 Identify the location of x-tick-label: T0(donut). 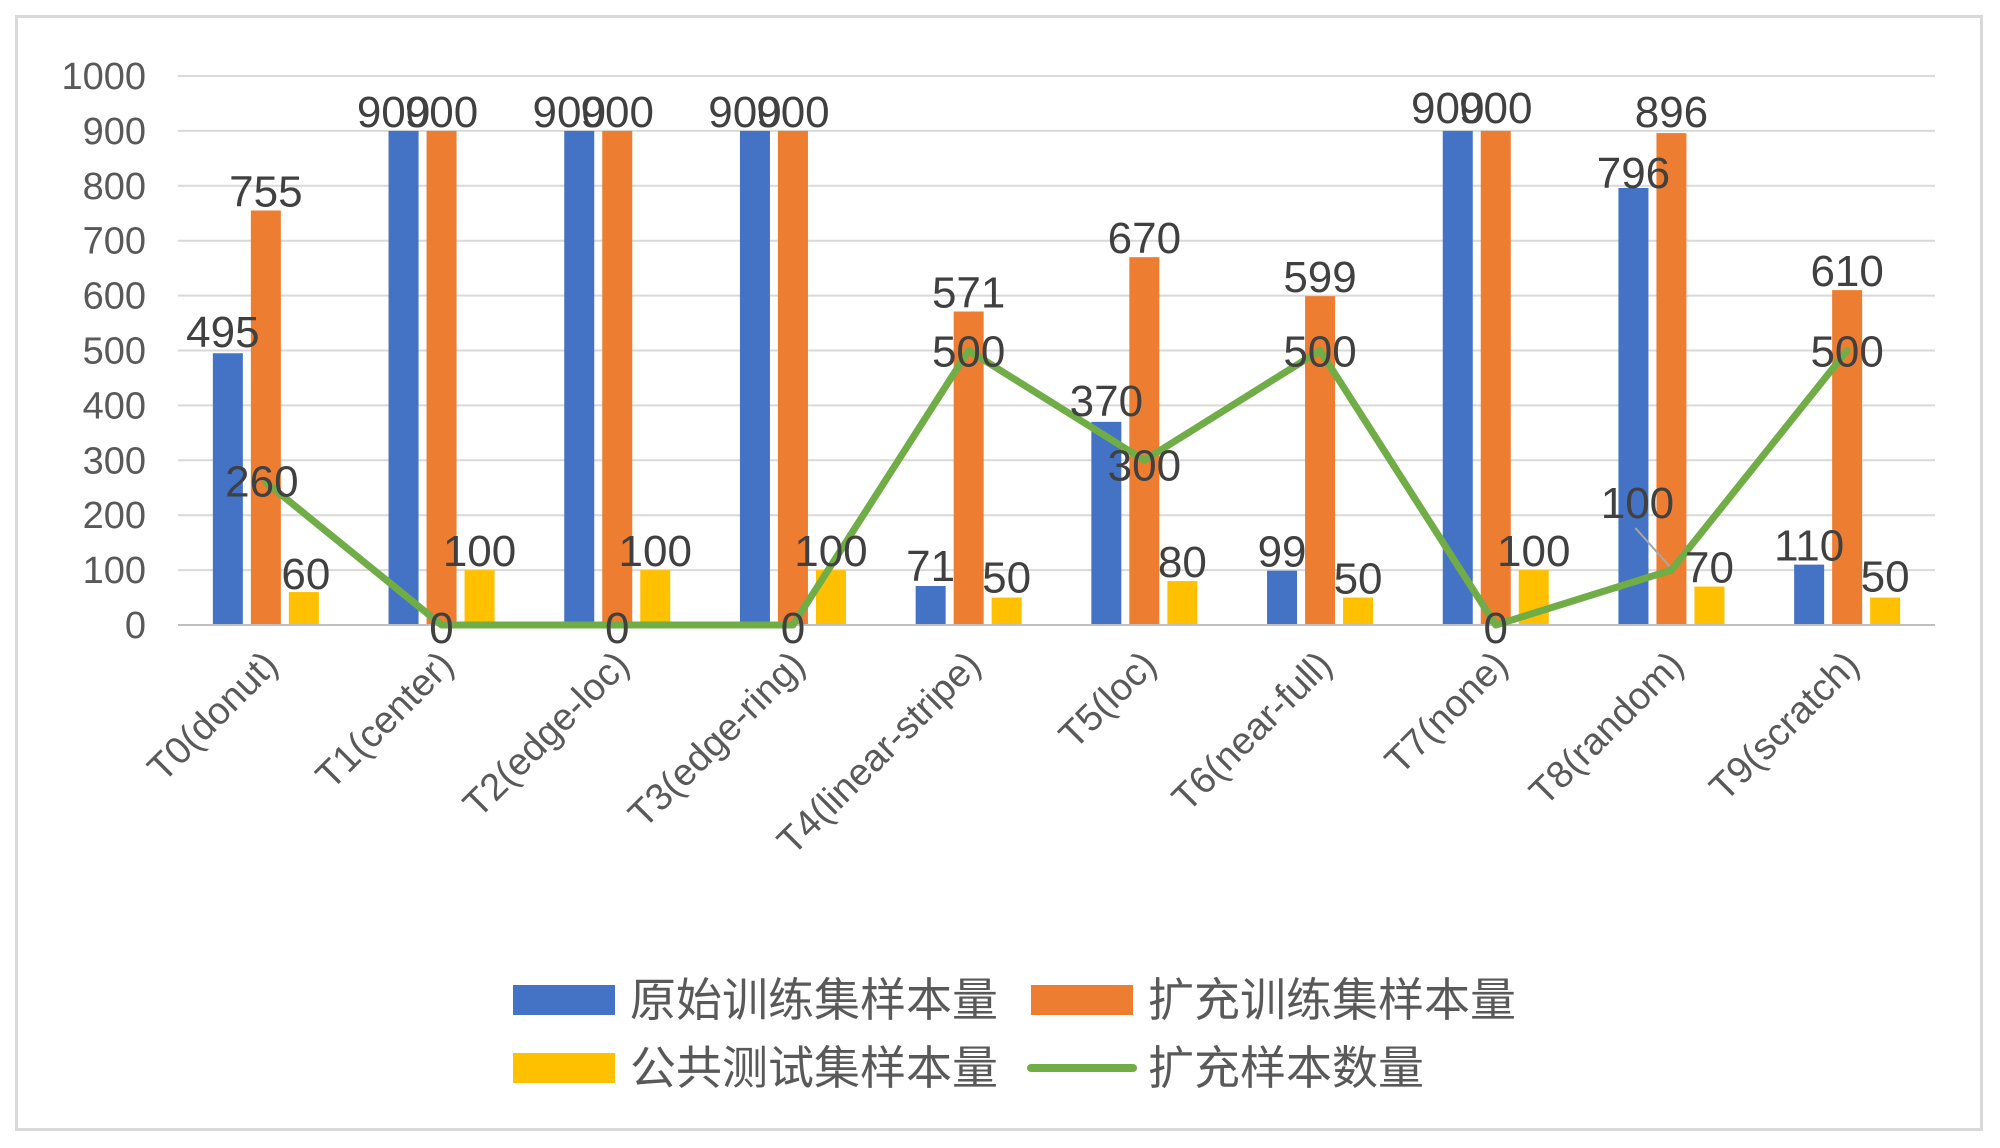
(213, 717).